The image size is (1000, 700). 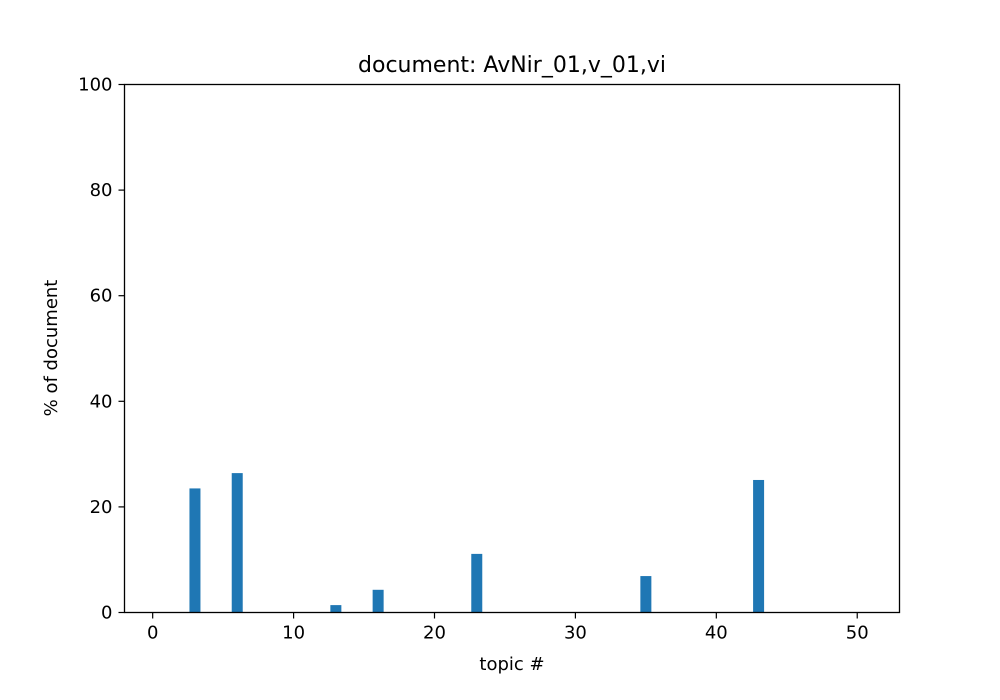 What do you see at coordinates (434, 633) in the screenshot?
I see `x-tick-label: 20` at bounding box center [434, 633].